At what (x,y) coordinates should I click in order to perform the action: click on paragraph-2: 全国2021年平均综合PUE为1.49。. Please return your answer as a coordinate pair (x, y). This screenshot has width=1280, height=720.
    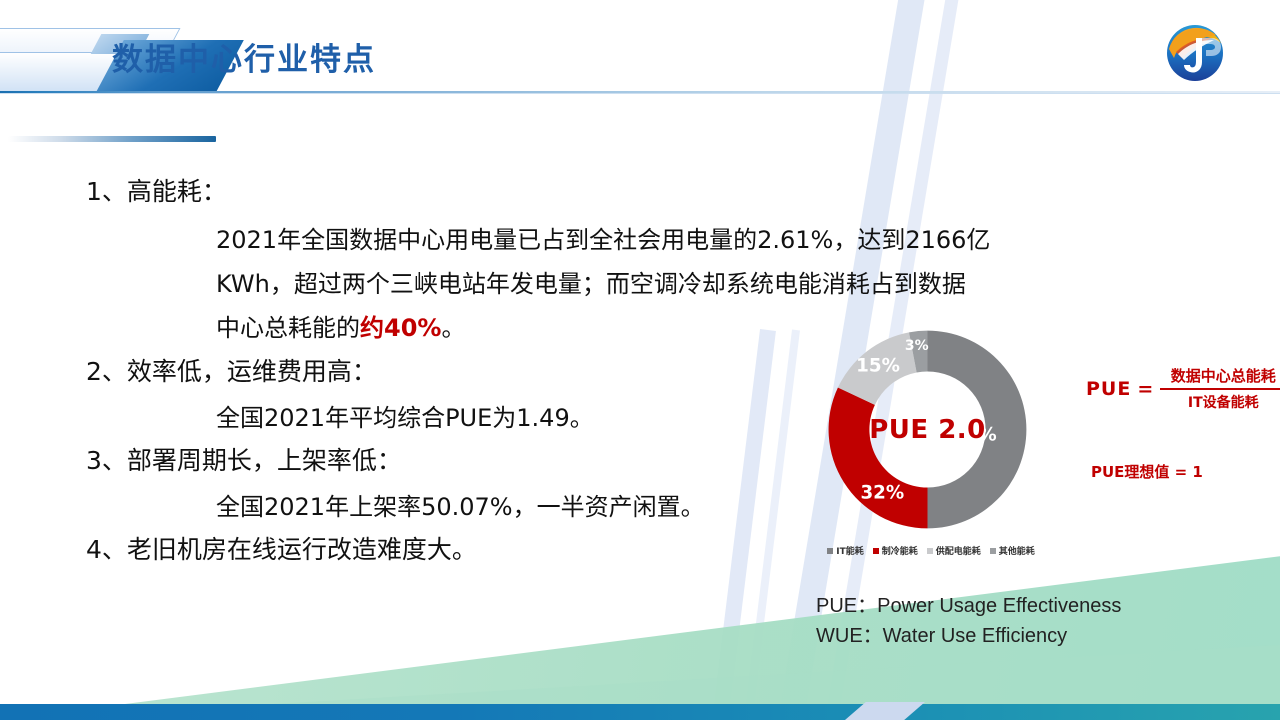
    Looking at the image, I should click on (405, 418).